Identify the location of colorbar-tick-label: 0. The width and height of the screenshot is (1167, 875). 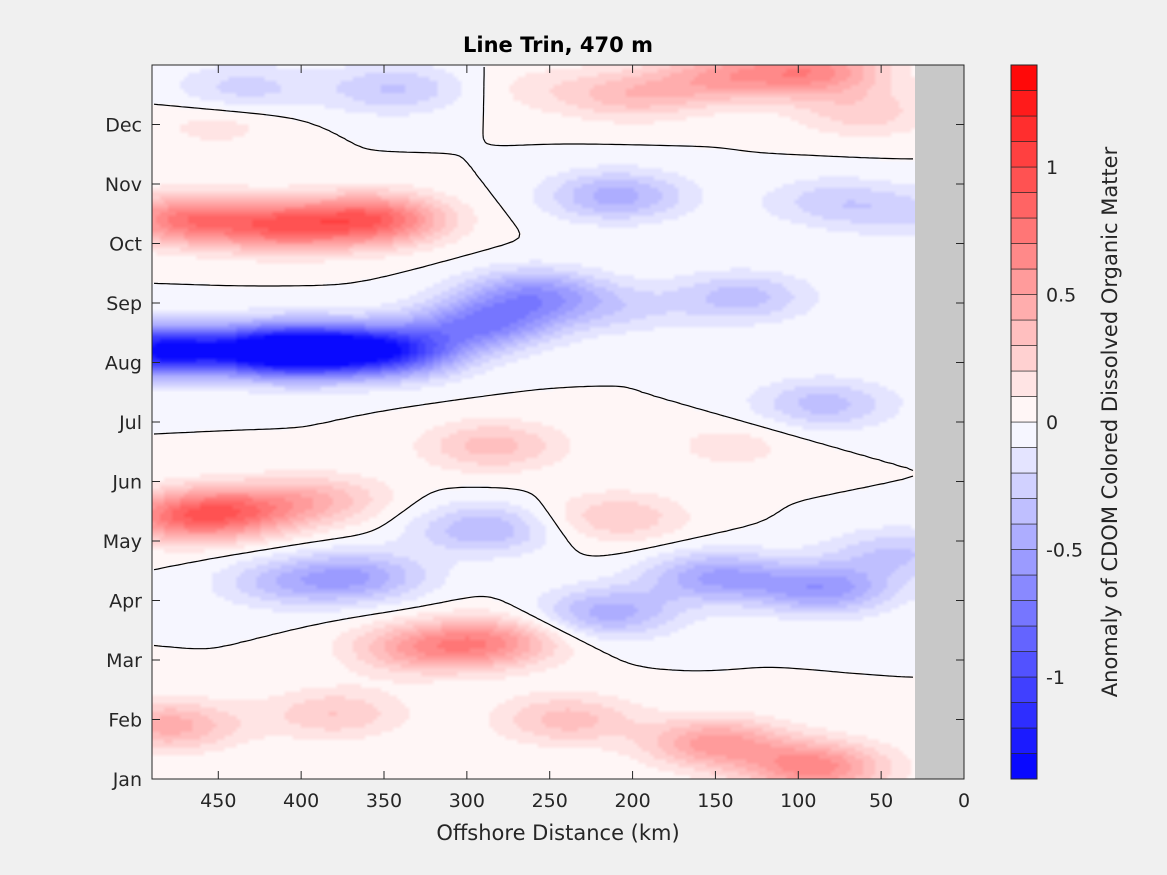
(1052, 423).